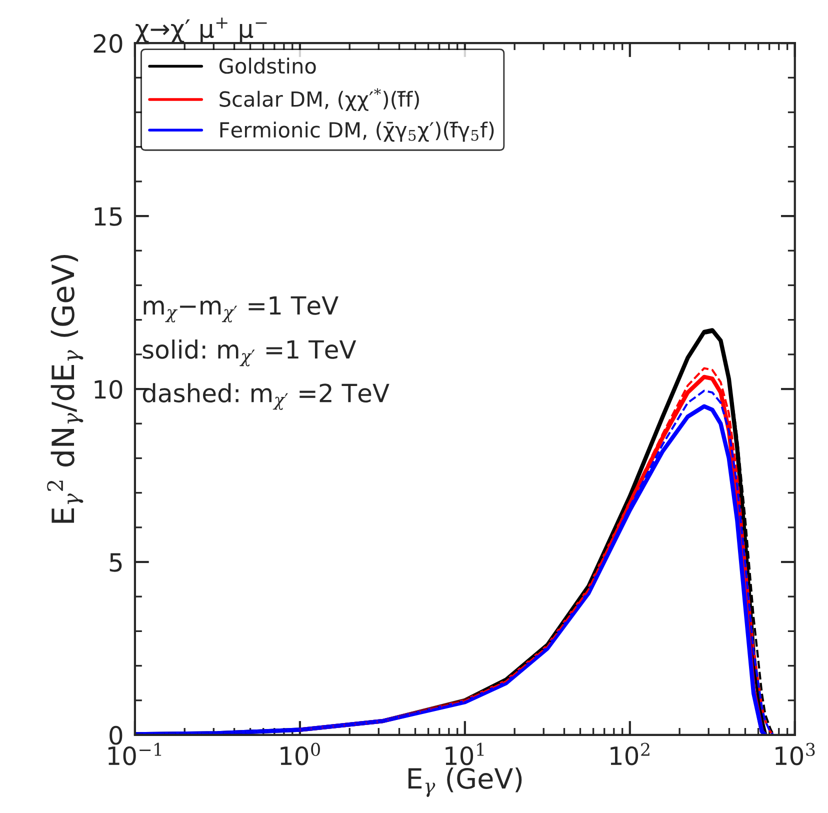 The image size is (828, 813). I want to click on y-tick-label: 10, so click(108, 389).